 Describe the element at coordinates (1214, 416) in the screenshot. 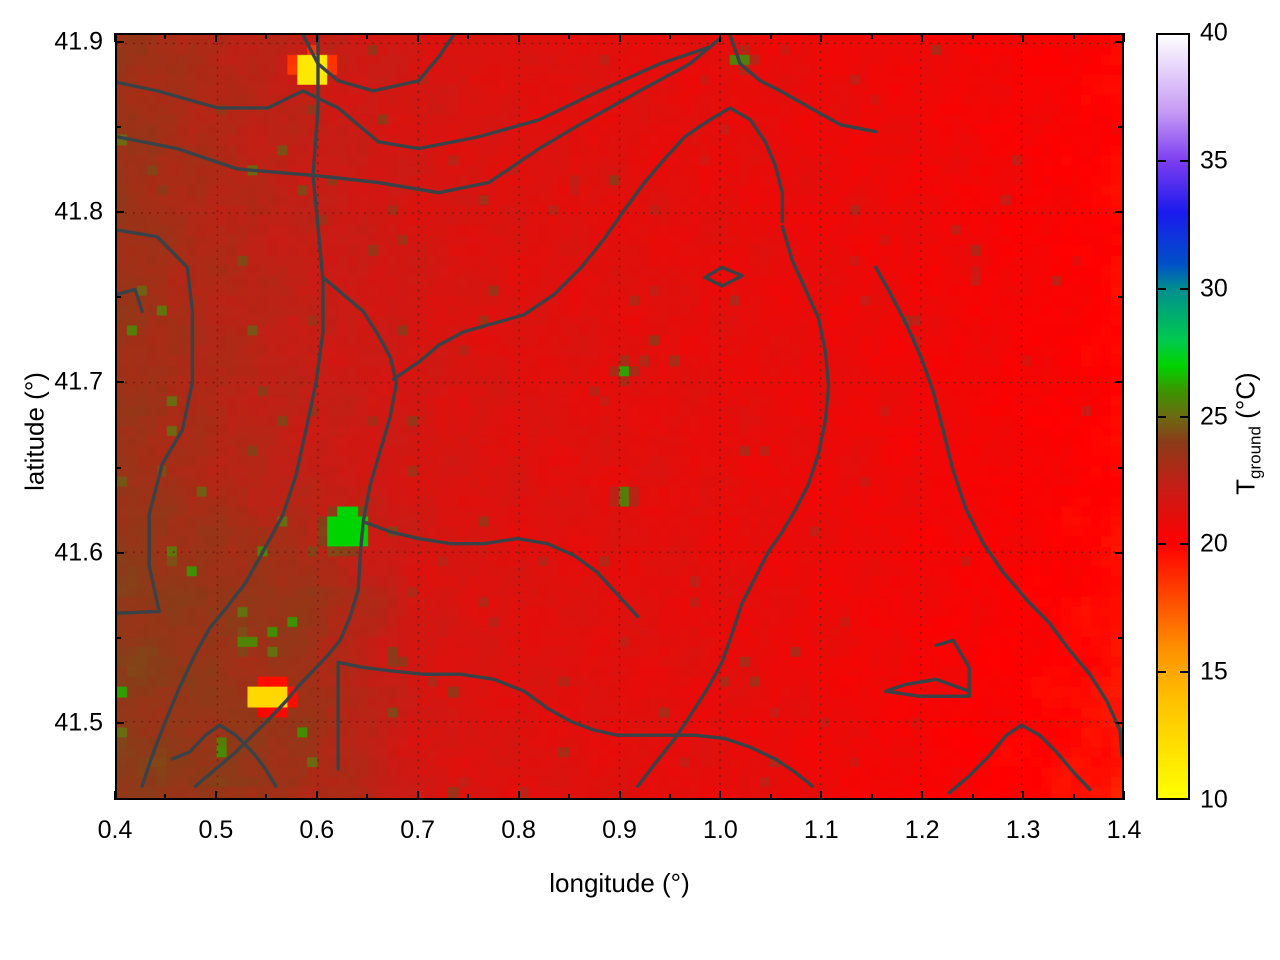

I see `colorbar-tick-label: 25` at that location.